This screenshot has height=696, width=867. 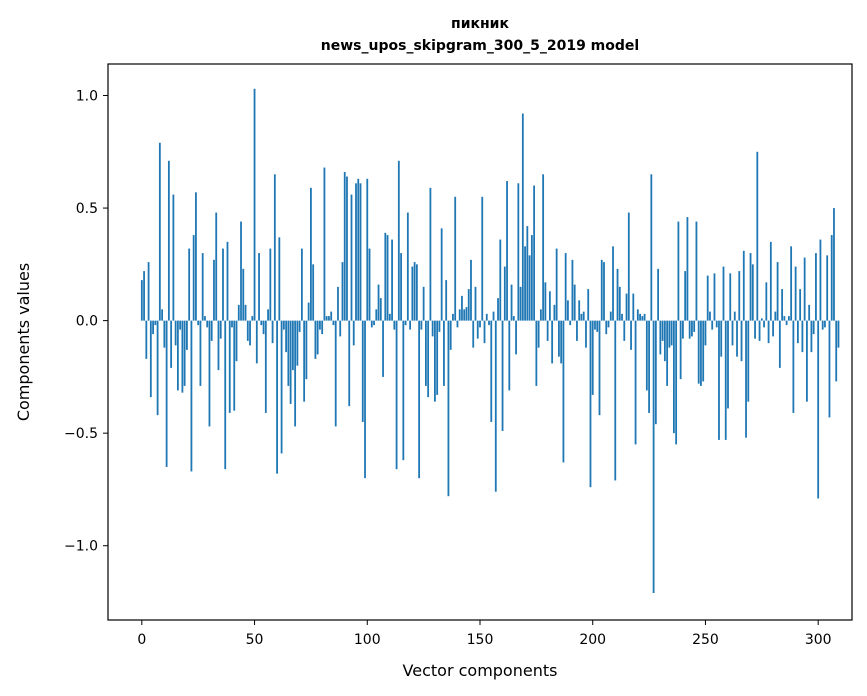 I want to click on y-axis-label: Components values, so click(x=23, y=342).